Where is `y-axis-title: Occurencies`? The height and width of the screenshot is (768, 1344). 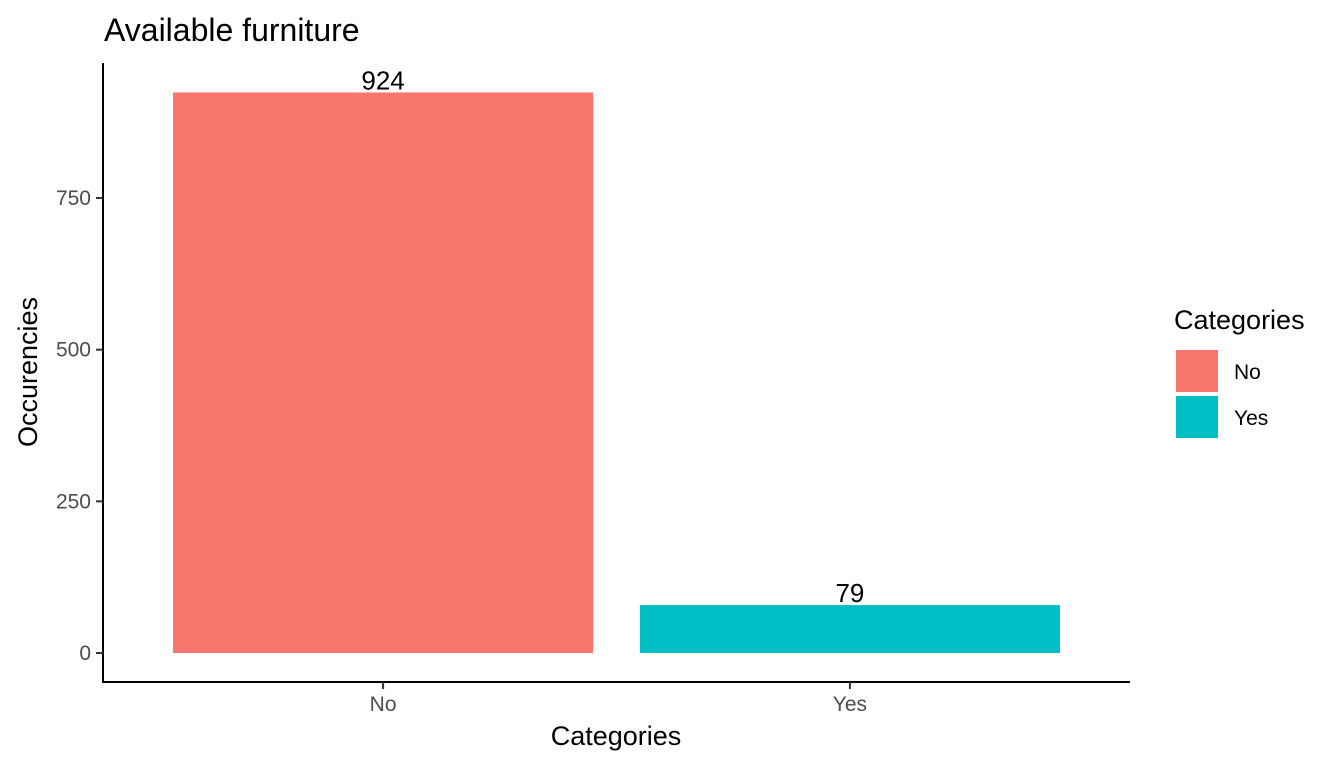
y-axis-title: Occurencies is located at coordinates (28, 372).